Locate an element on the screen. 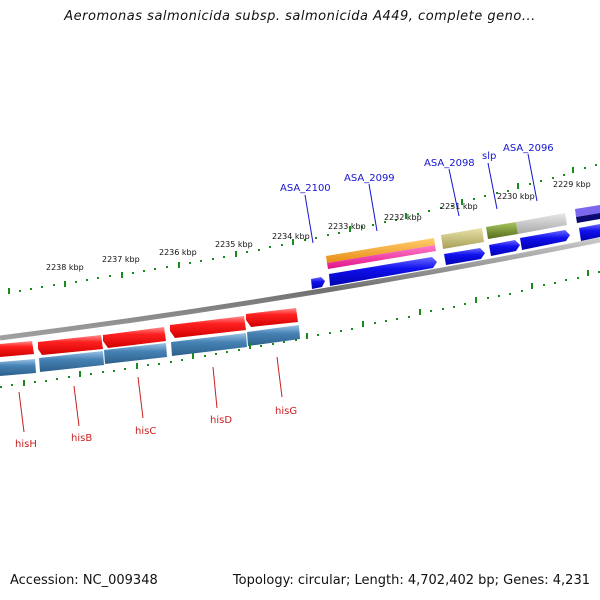  scale-label: 2238 kbp is located at coordinates (65, 267).